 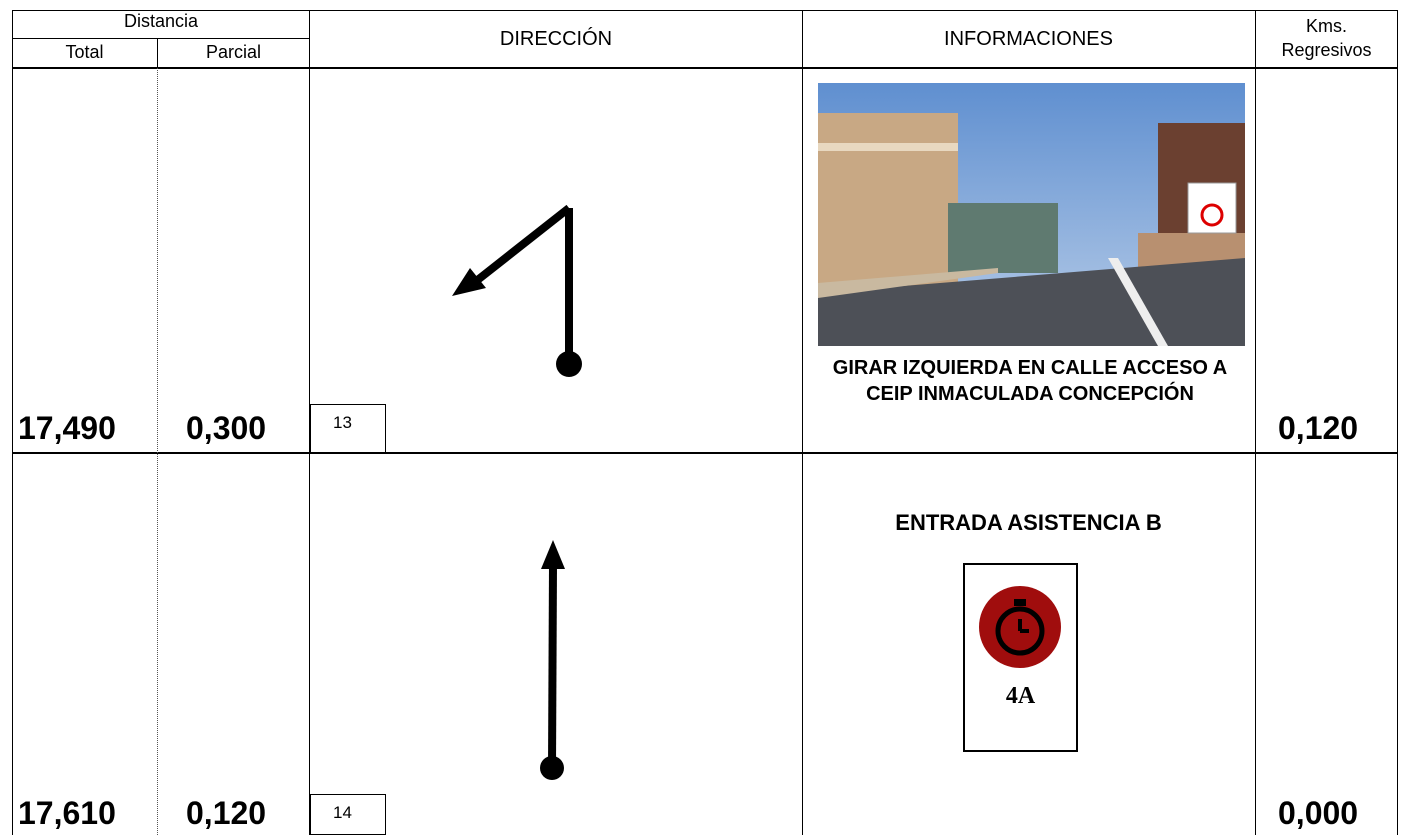 I want to click on parcial: 0,120, so click(x=226, y=813).